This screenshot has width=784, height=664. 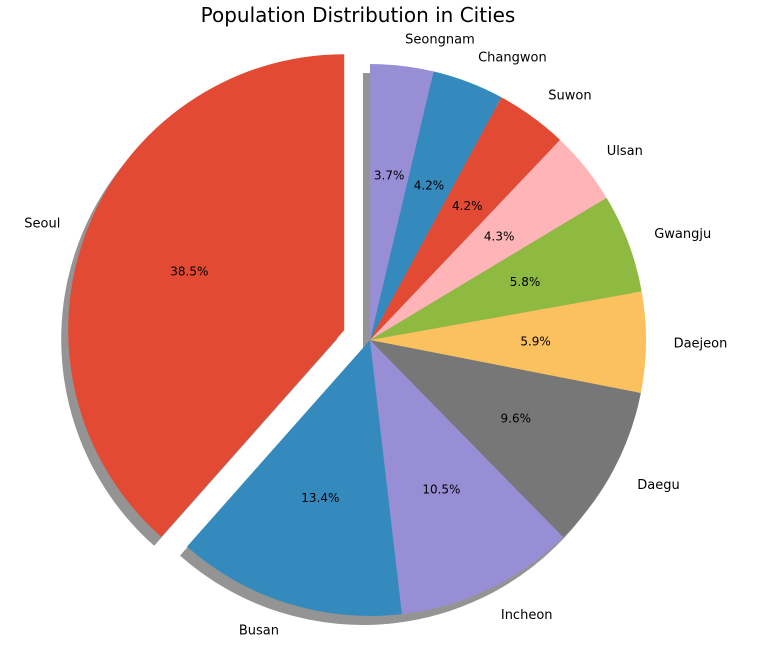 What do you see at coordinates (516, 419) in the screenshot?
I see `pct-label-daegu: 9.6%` at bounding box center [516, 419].